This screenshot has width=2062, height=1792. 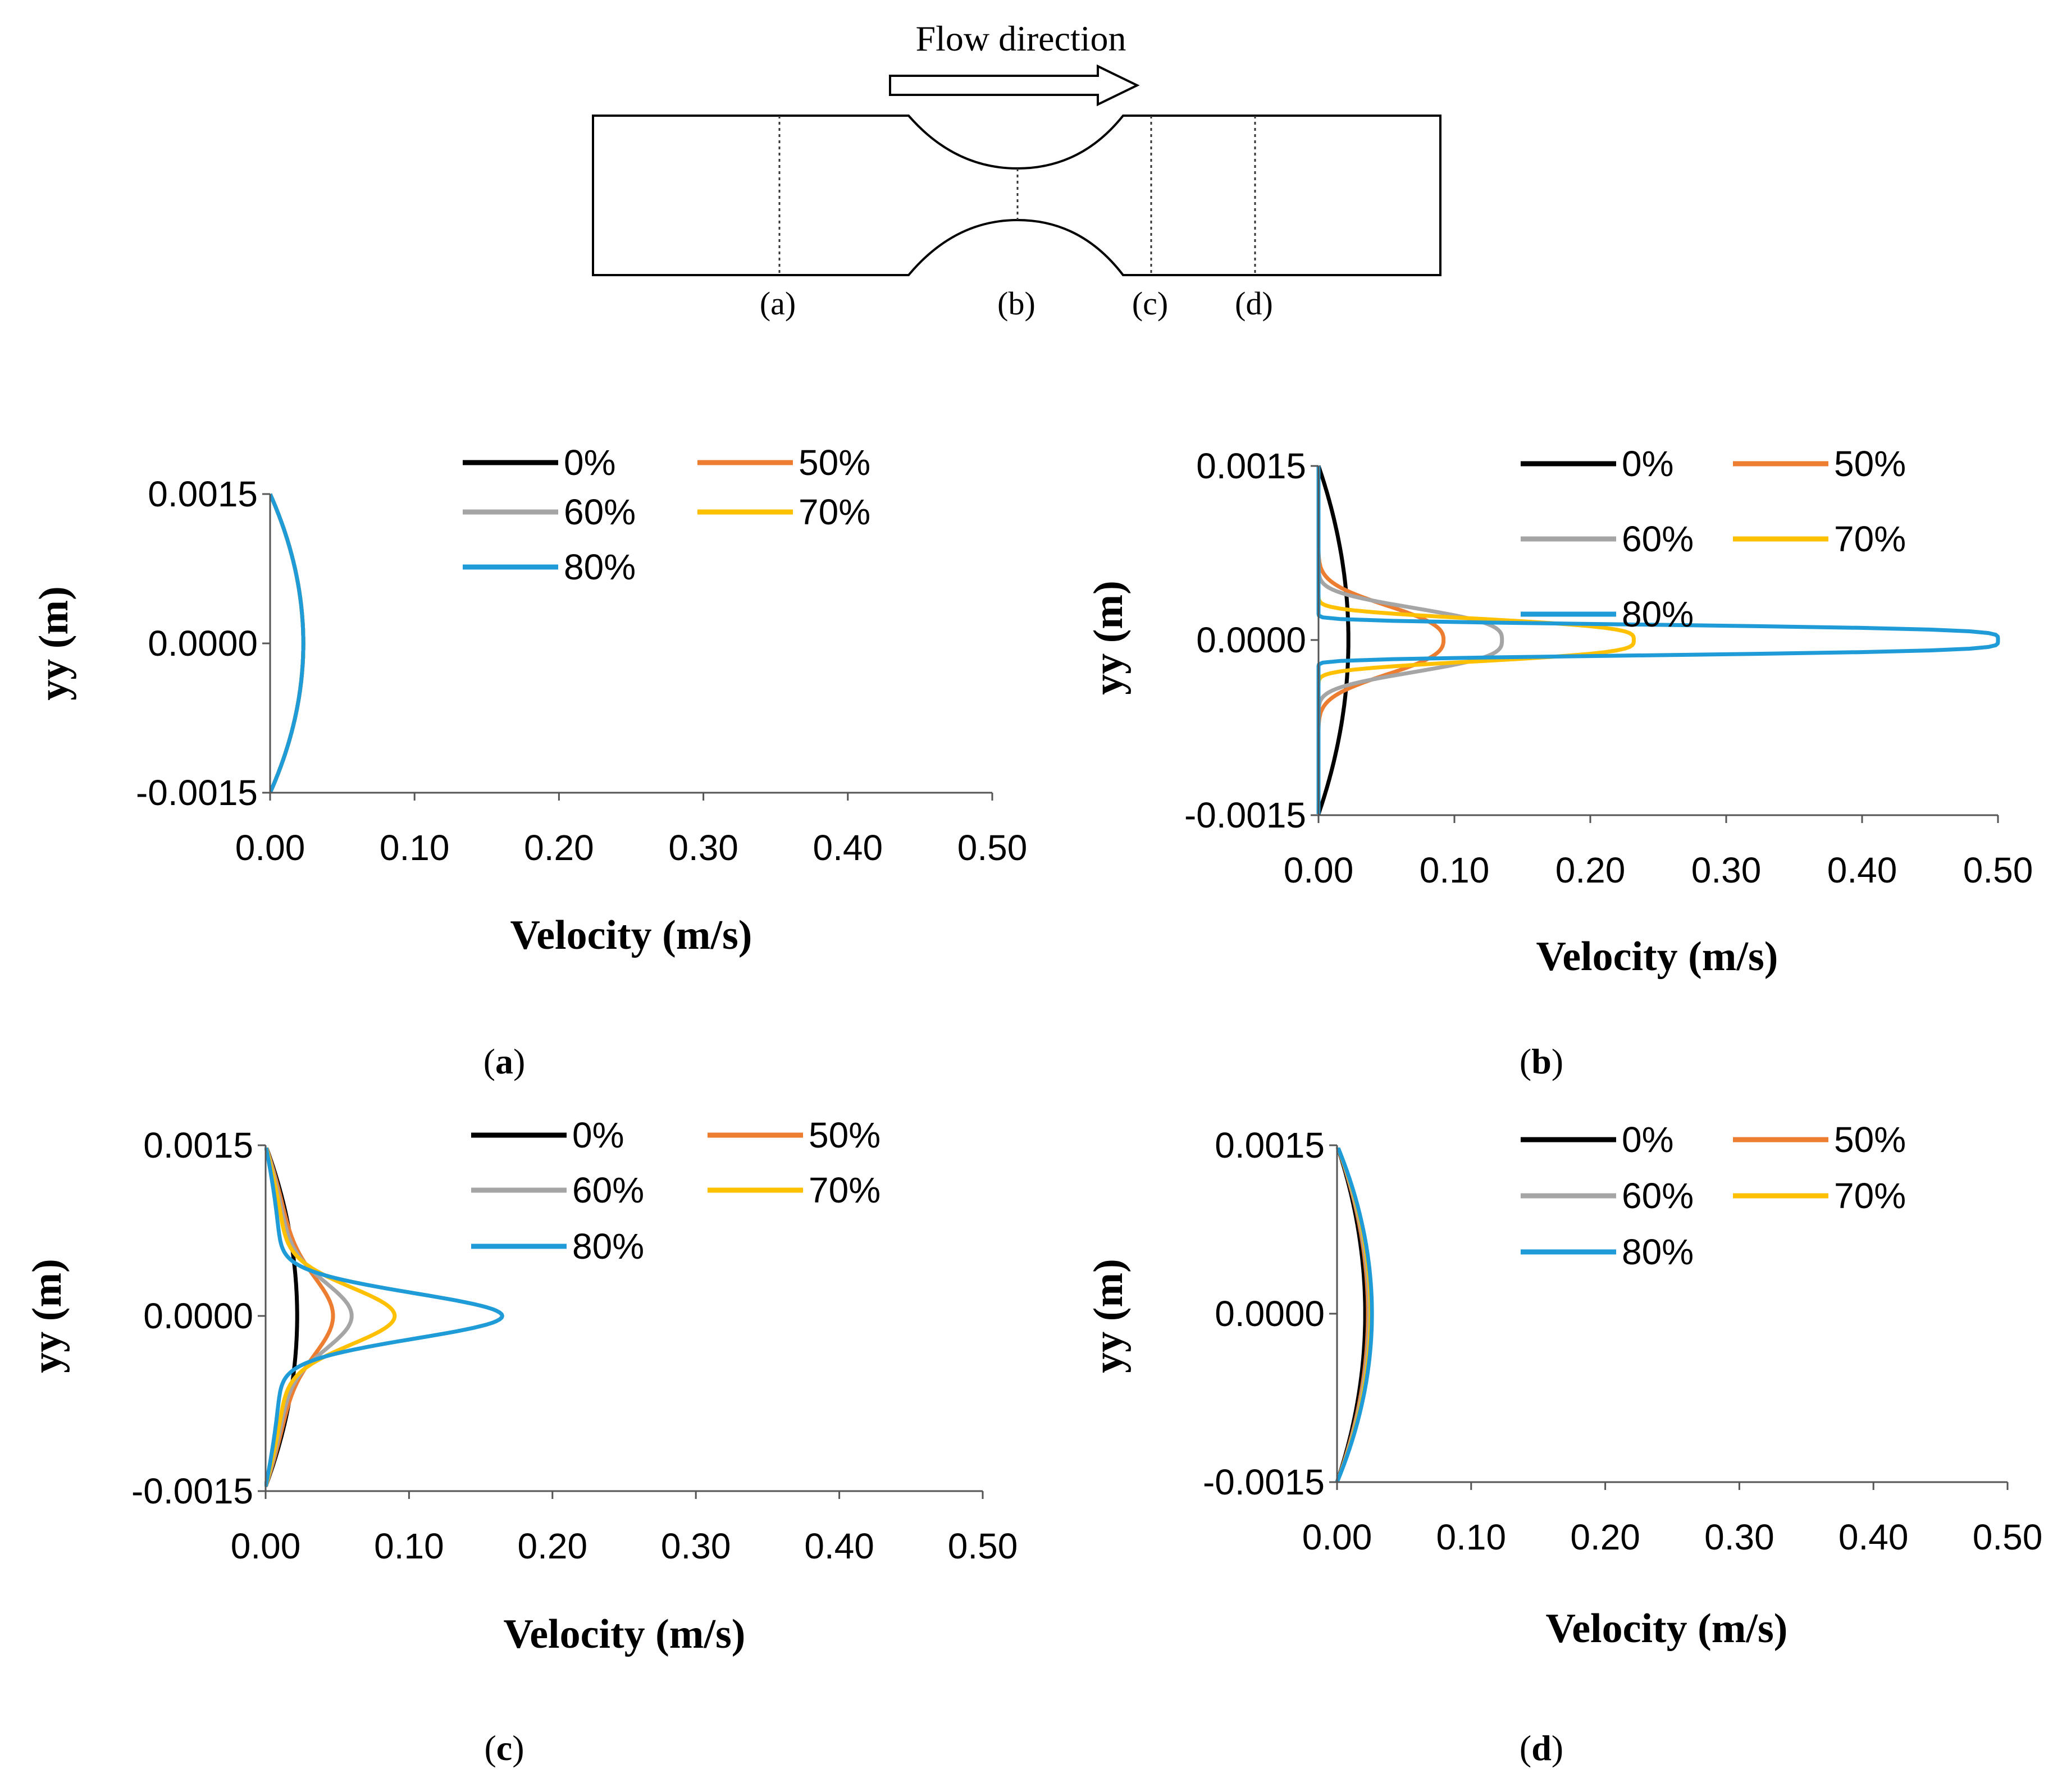 What do you see at coordinates (1333, 640) in the screenshot?
I see `series-line-0pct` at bounding box center [1333, 640].